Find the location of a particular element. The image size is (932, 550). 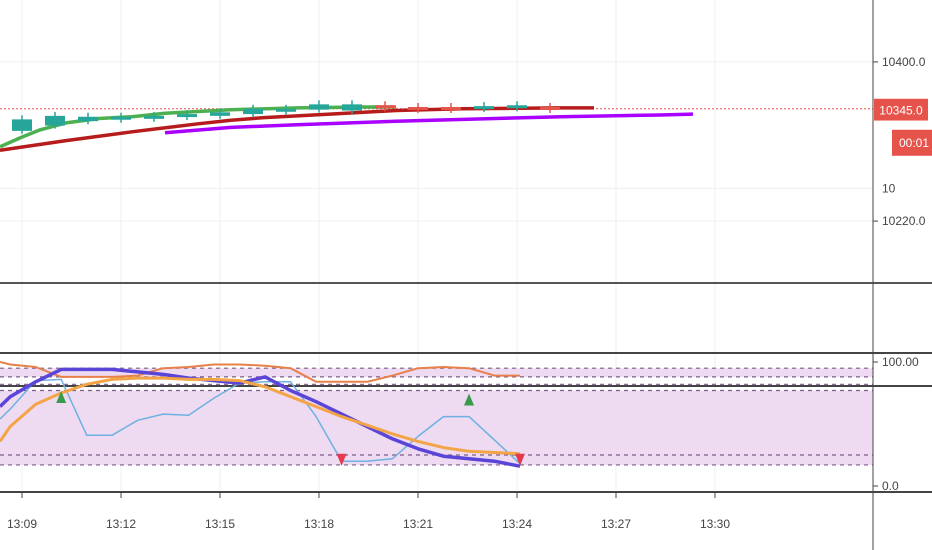

time-tick-label: 13:21 is located at coordinates (418, 524).